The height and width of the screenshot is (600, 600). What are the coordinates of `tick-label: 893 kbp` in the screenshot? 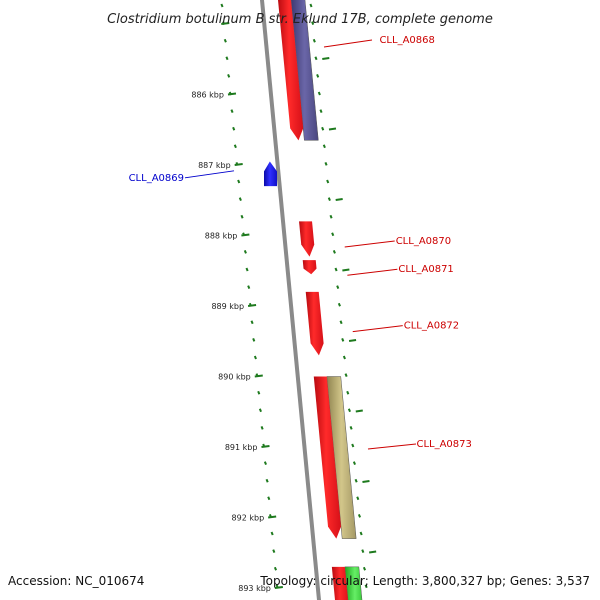 It's located at (254, 588).